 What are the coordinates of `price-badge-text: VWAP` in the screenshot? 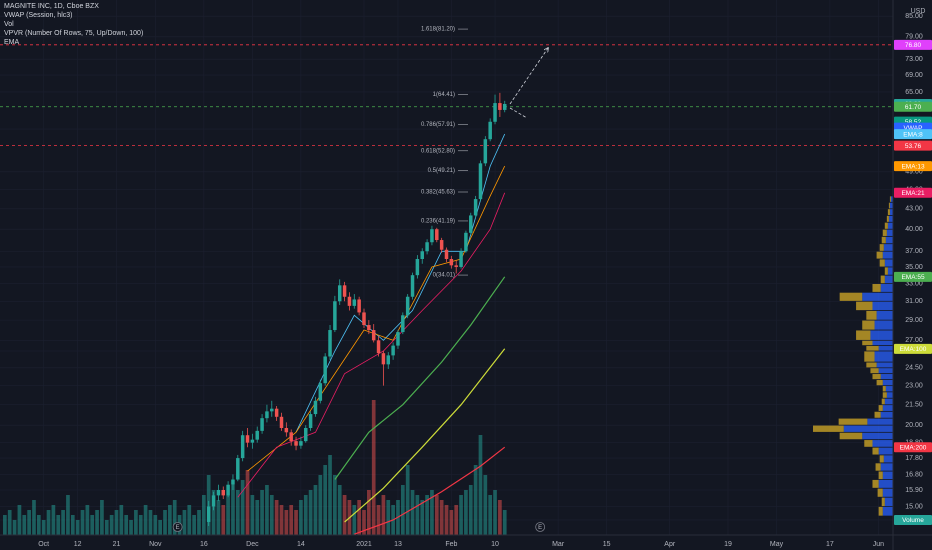 It's located at (913, 128).